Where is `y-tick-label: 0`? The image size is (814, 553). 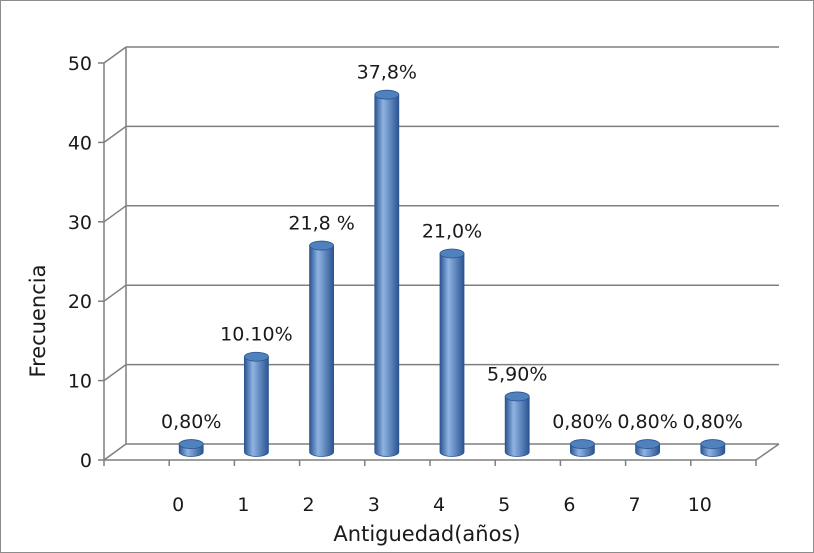 y-tick-label: 0 is located at coordinates (86, 461).